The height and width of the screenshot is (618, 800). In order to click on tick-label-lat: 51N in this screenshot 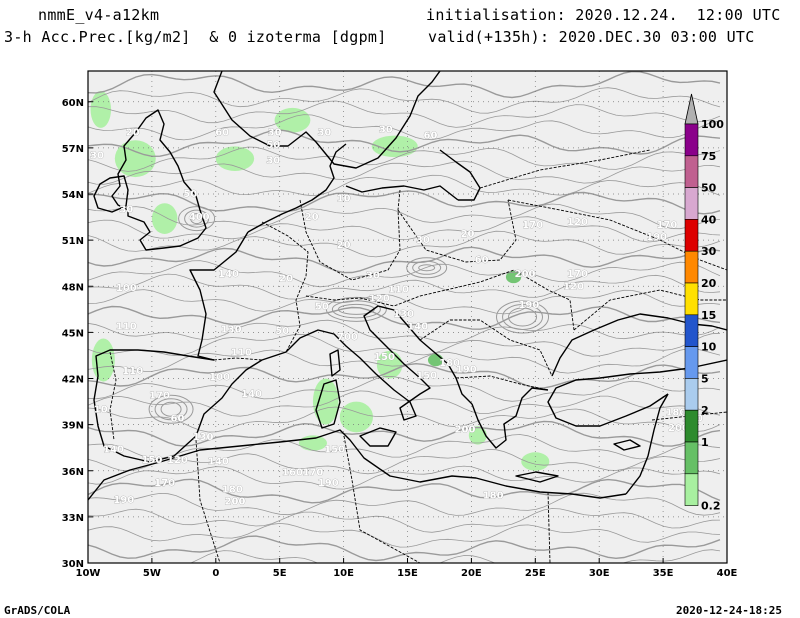, I will do `click(73, 241)`.